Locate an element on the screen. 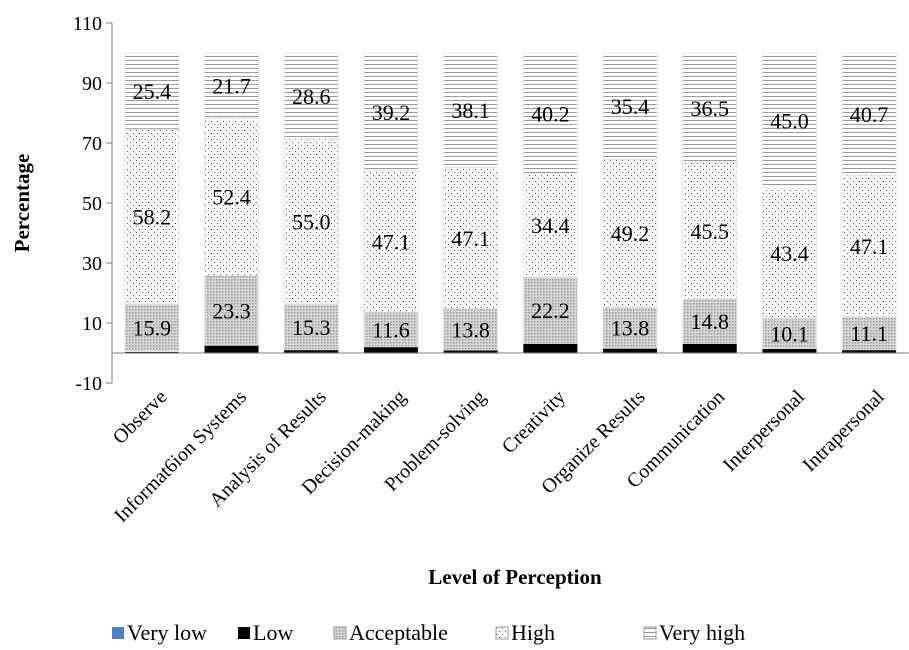 This screenshot has height=650, width=909. legend-item: Very low is located at coordinates (159, 632).